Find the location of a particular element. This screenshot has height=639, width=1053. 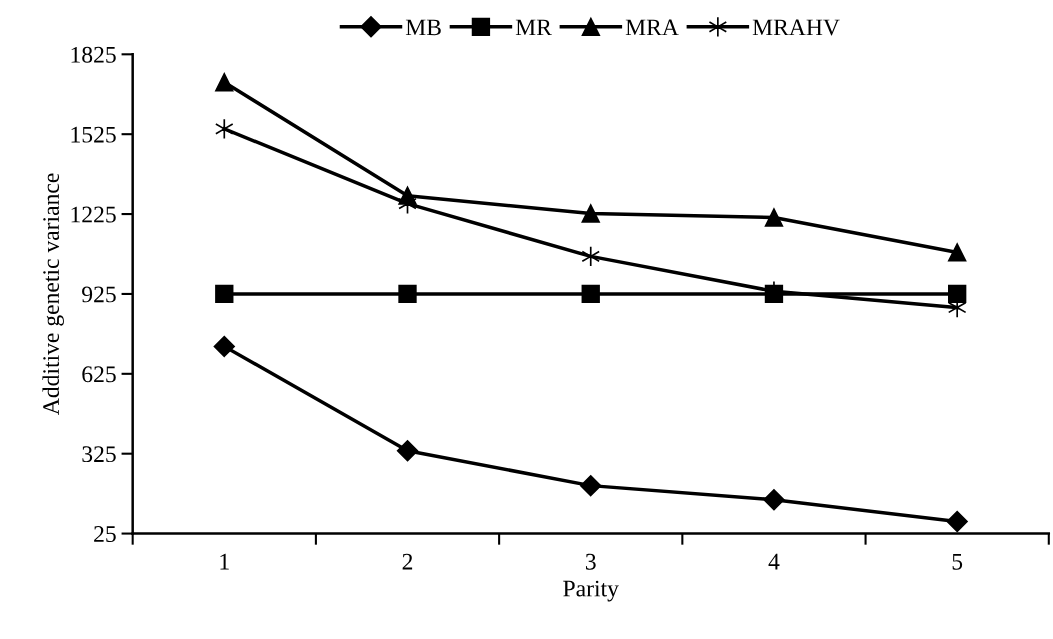

y-axis-title: Additive genetic variance is located at coordinates (53, 294).